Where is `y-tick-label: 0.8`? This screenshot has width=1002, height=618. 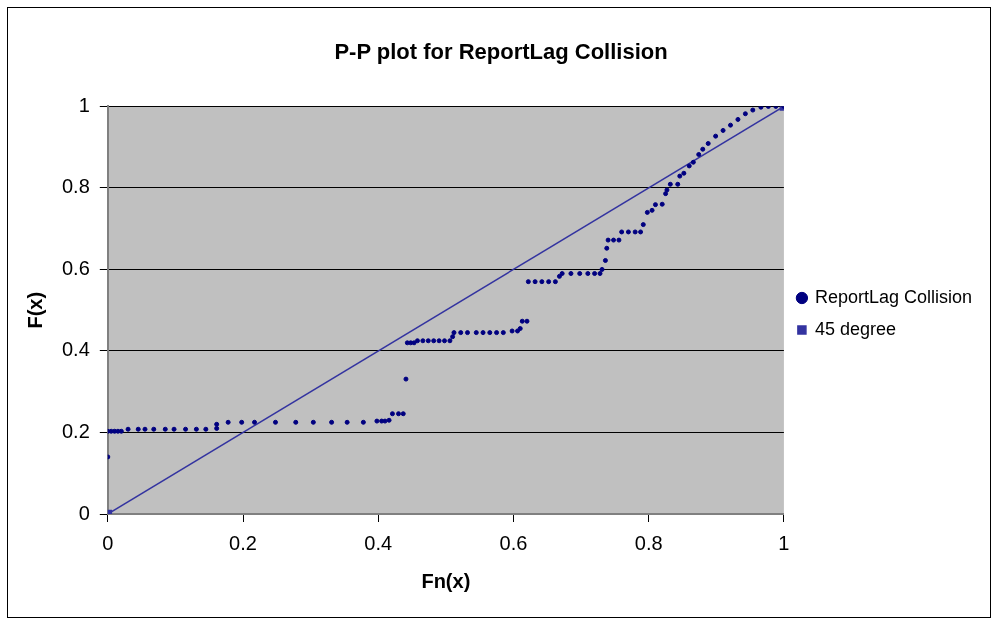
y-tick-label: 0.8 is located at coordinates (75, 186).